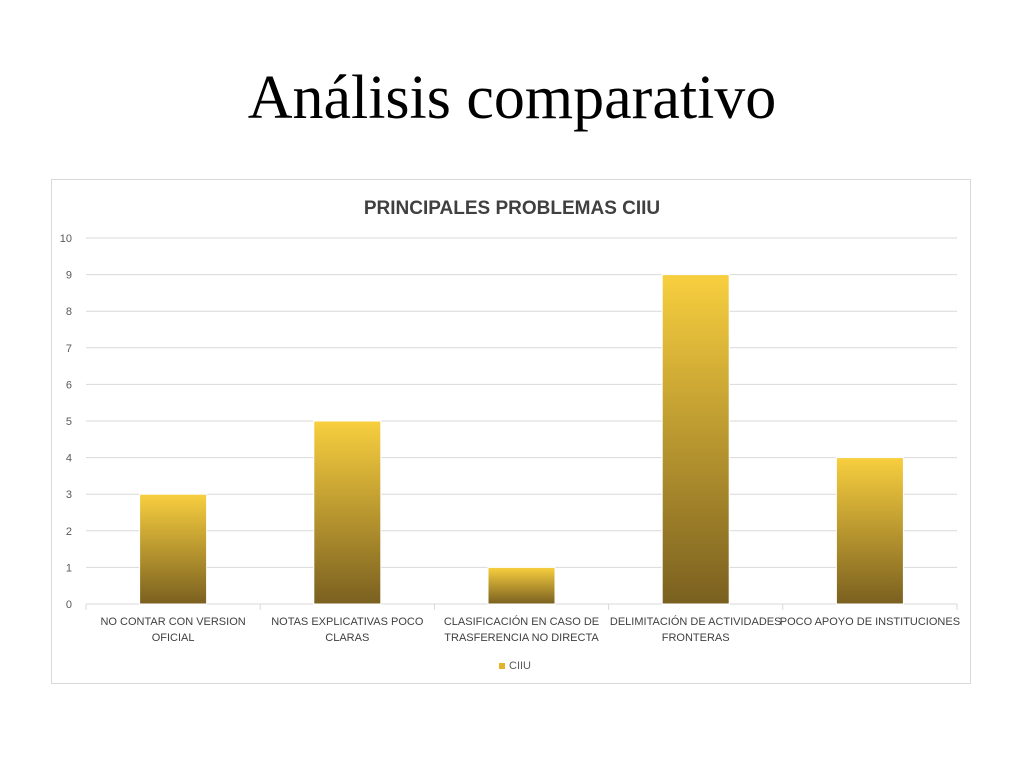 The height and width of the screenshot is (768, 1024). I want to click on y-tick-label: 3, so click(69, 495).